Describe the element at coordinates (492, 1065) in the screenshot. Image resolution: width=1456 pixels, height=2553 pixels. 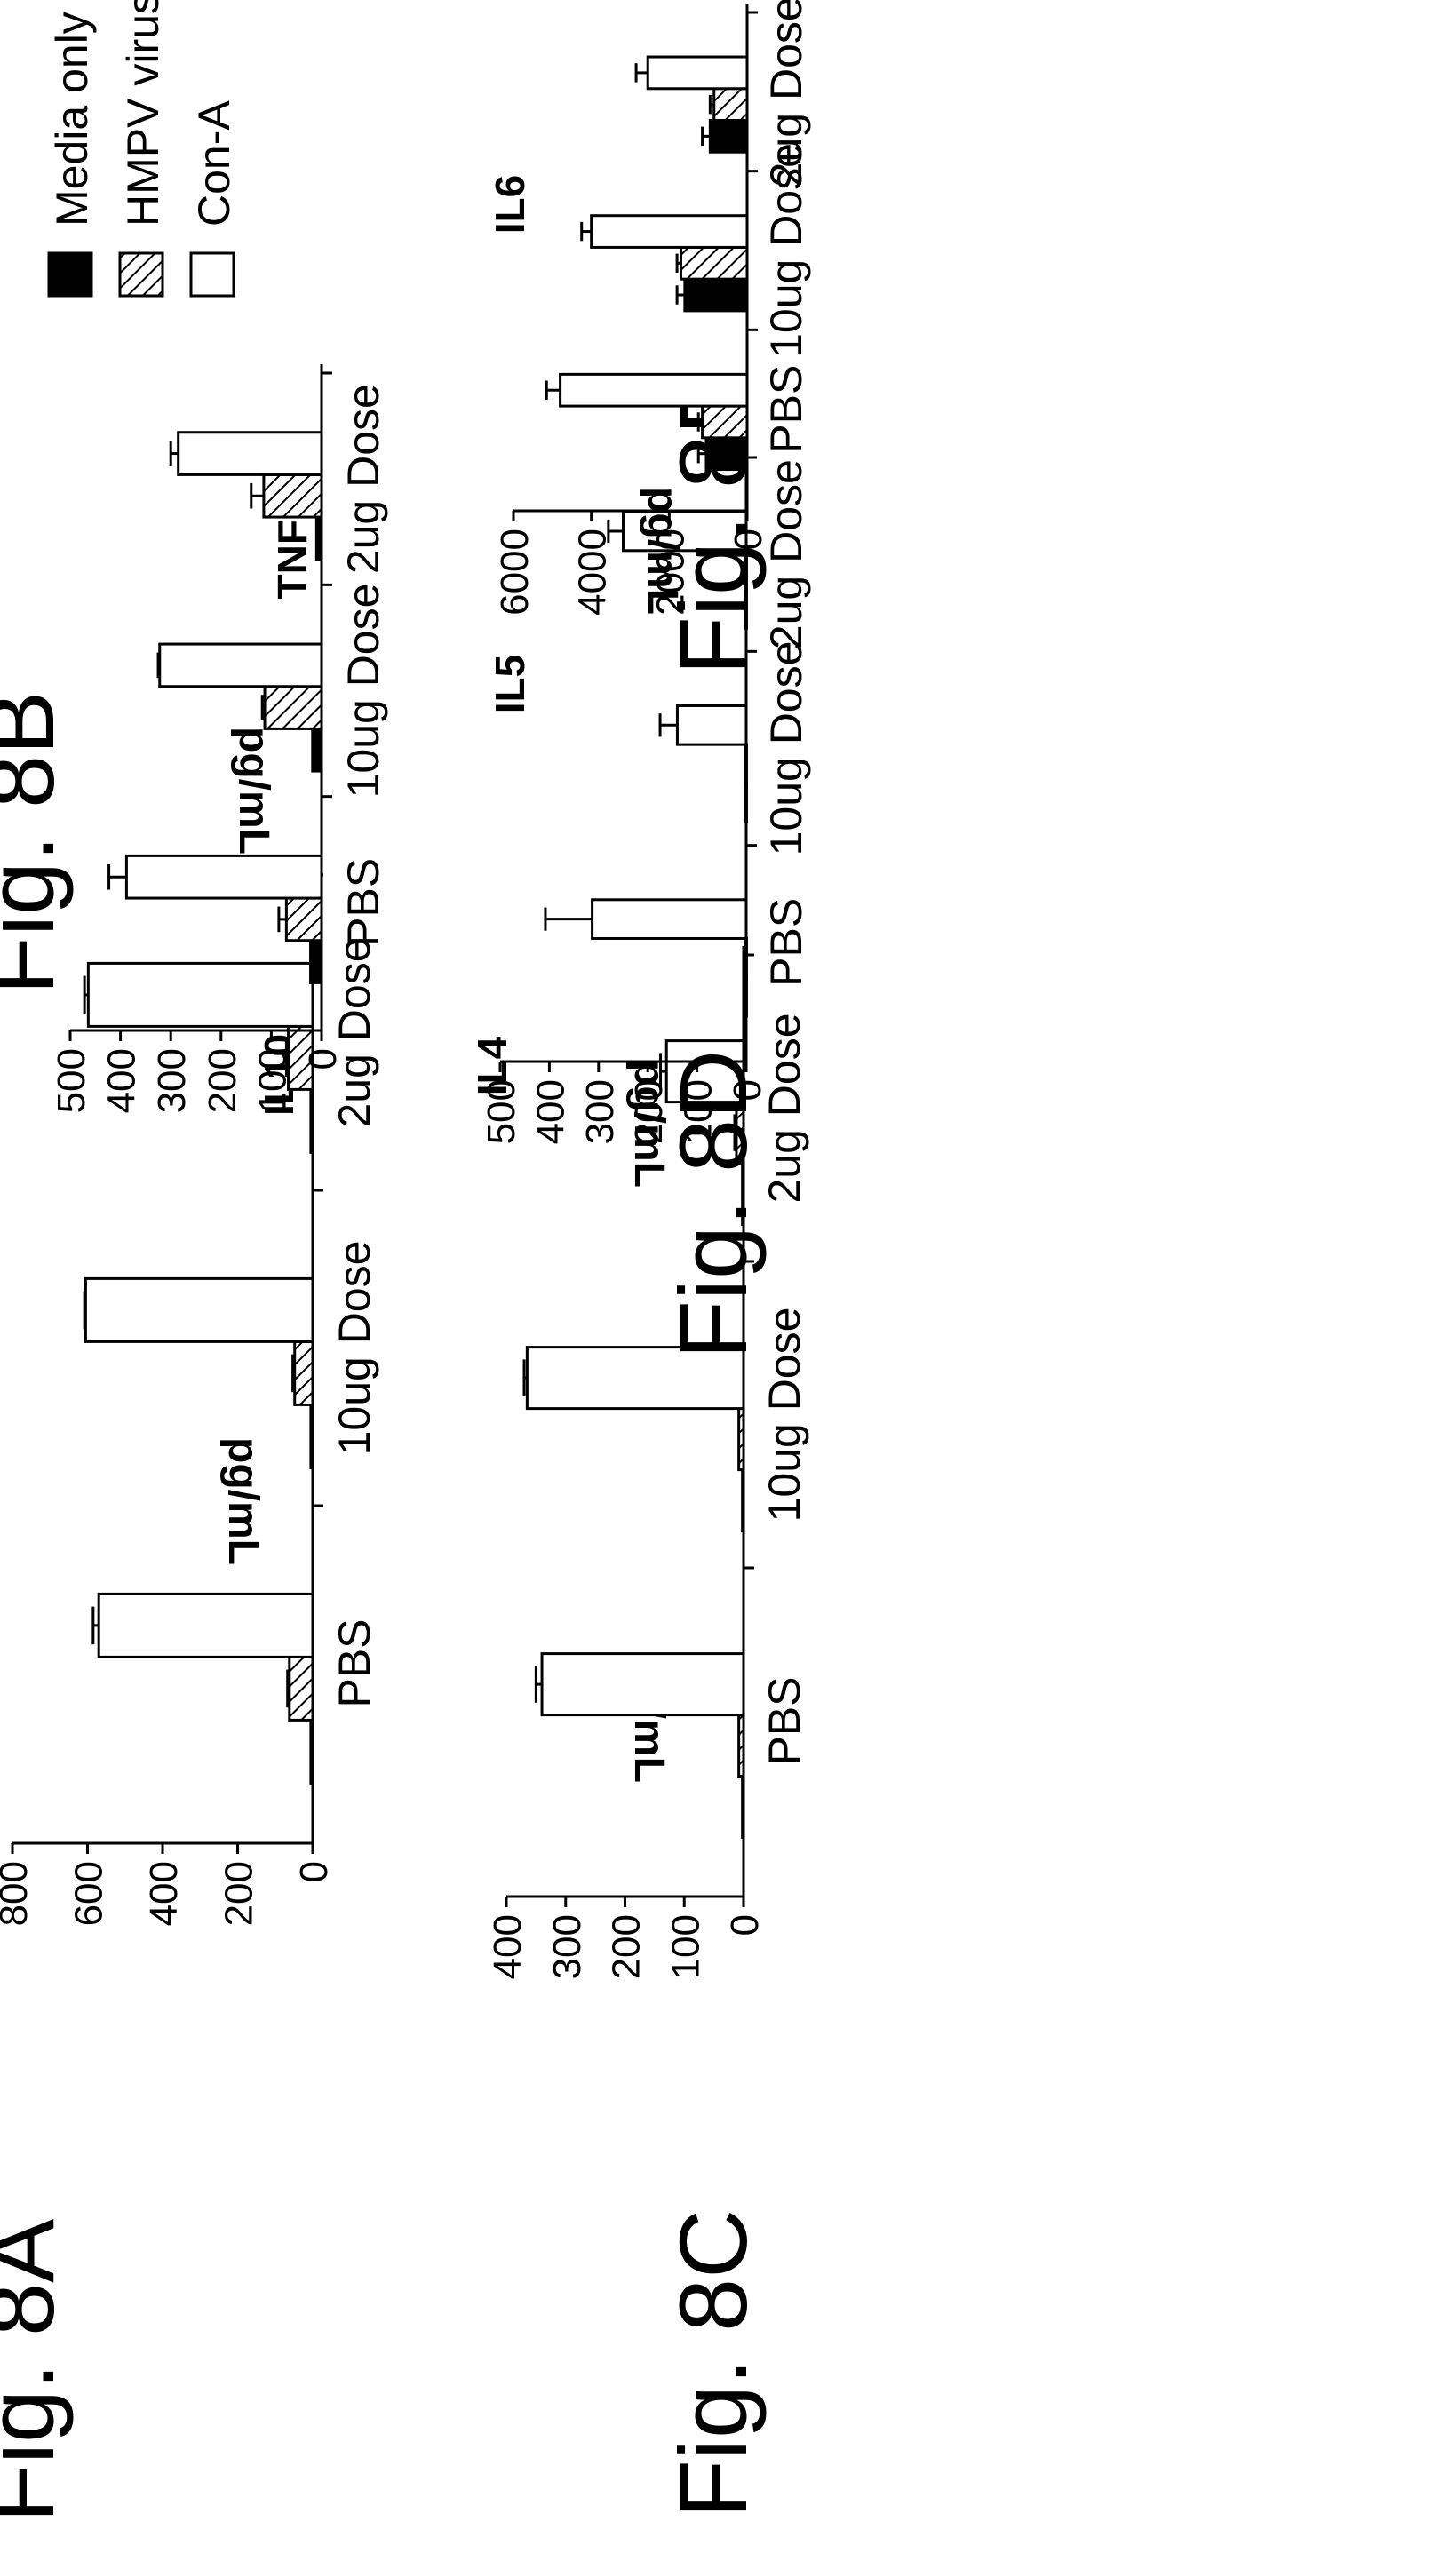
I see `chart-title: IL4` at that location.